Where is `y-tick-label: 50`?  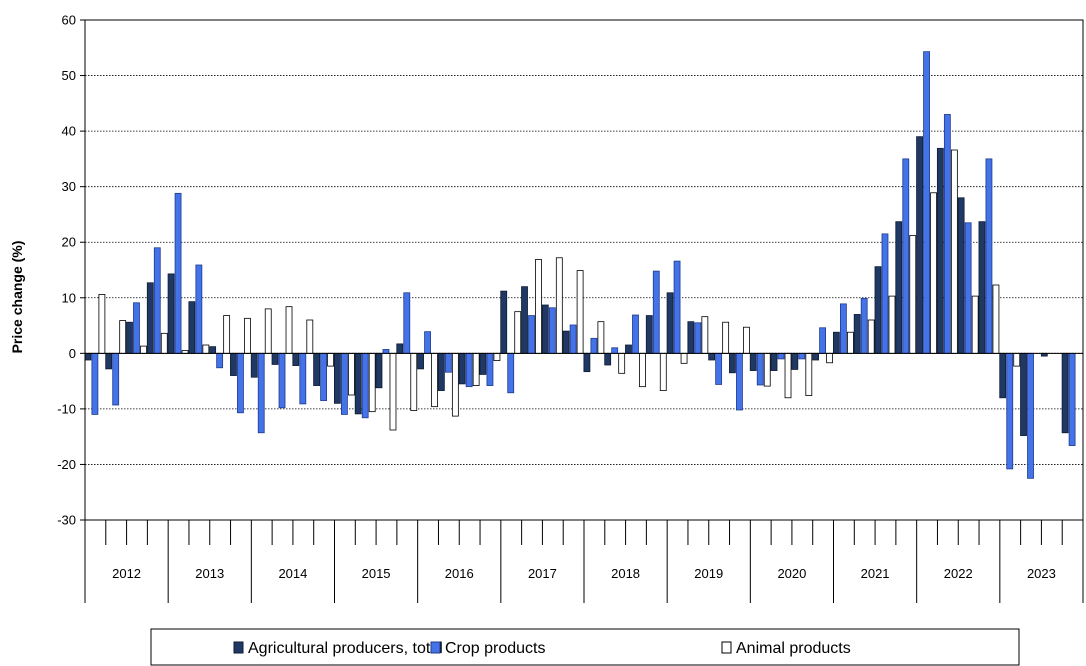 y-tick-label: 50 is located at coordinates (69, 75).